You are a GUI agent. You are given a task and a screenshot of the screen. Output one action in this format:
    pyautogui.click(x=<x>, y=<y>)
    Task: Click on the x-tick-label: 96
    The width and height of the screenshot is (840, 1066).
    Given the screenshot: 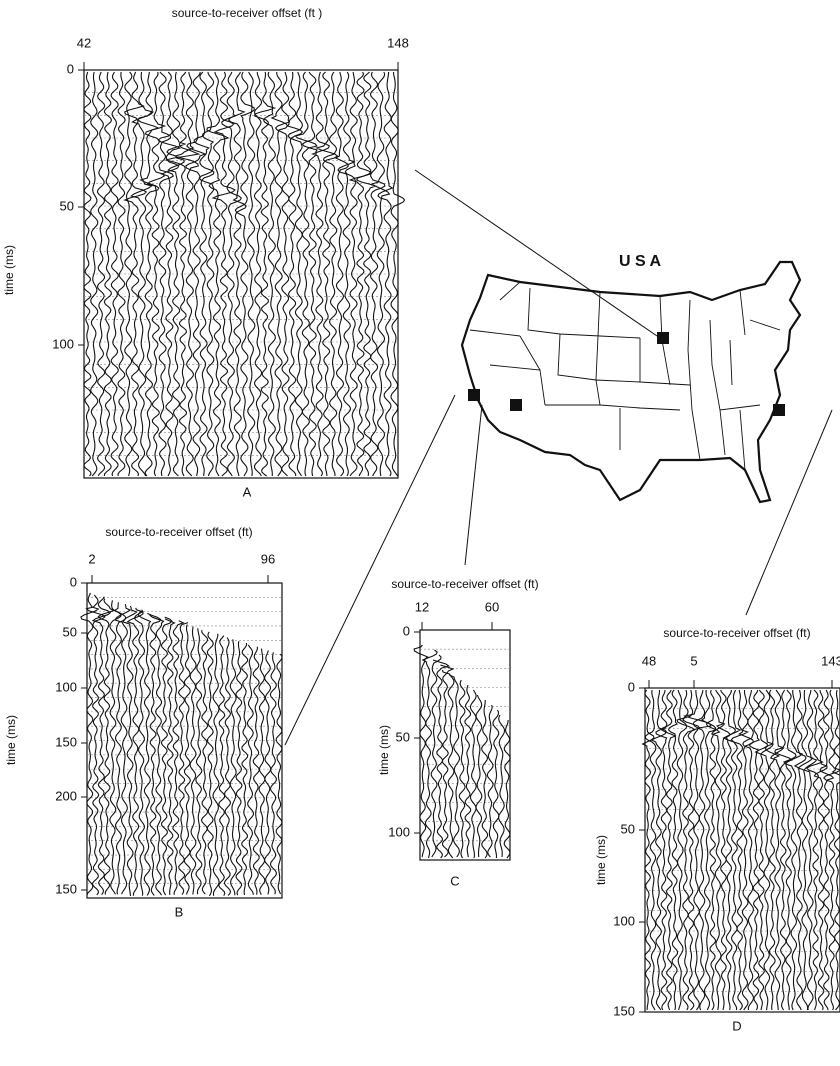 What is the action you would take?
    pyautogui.click(x=268, y=558)
    